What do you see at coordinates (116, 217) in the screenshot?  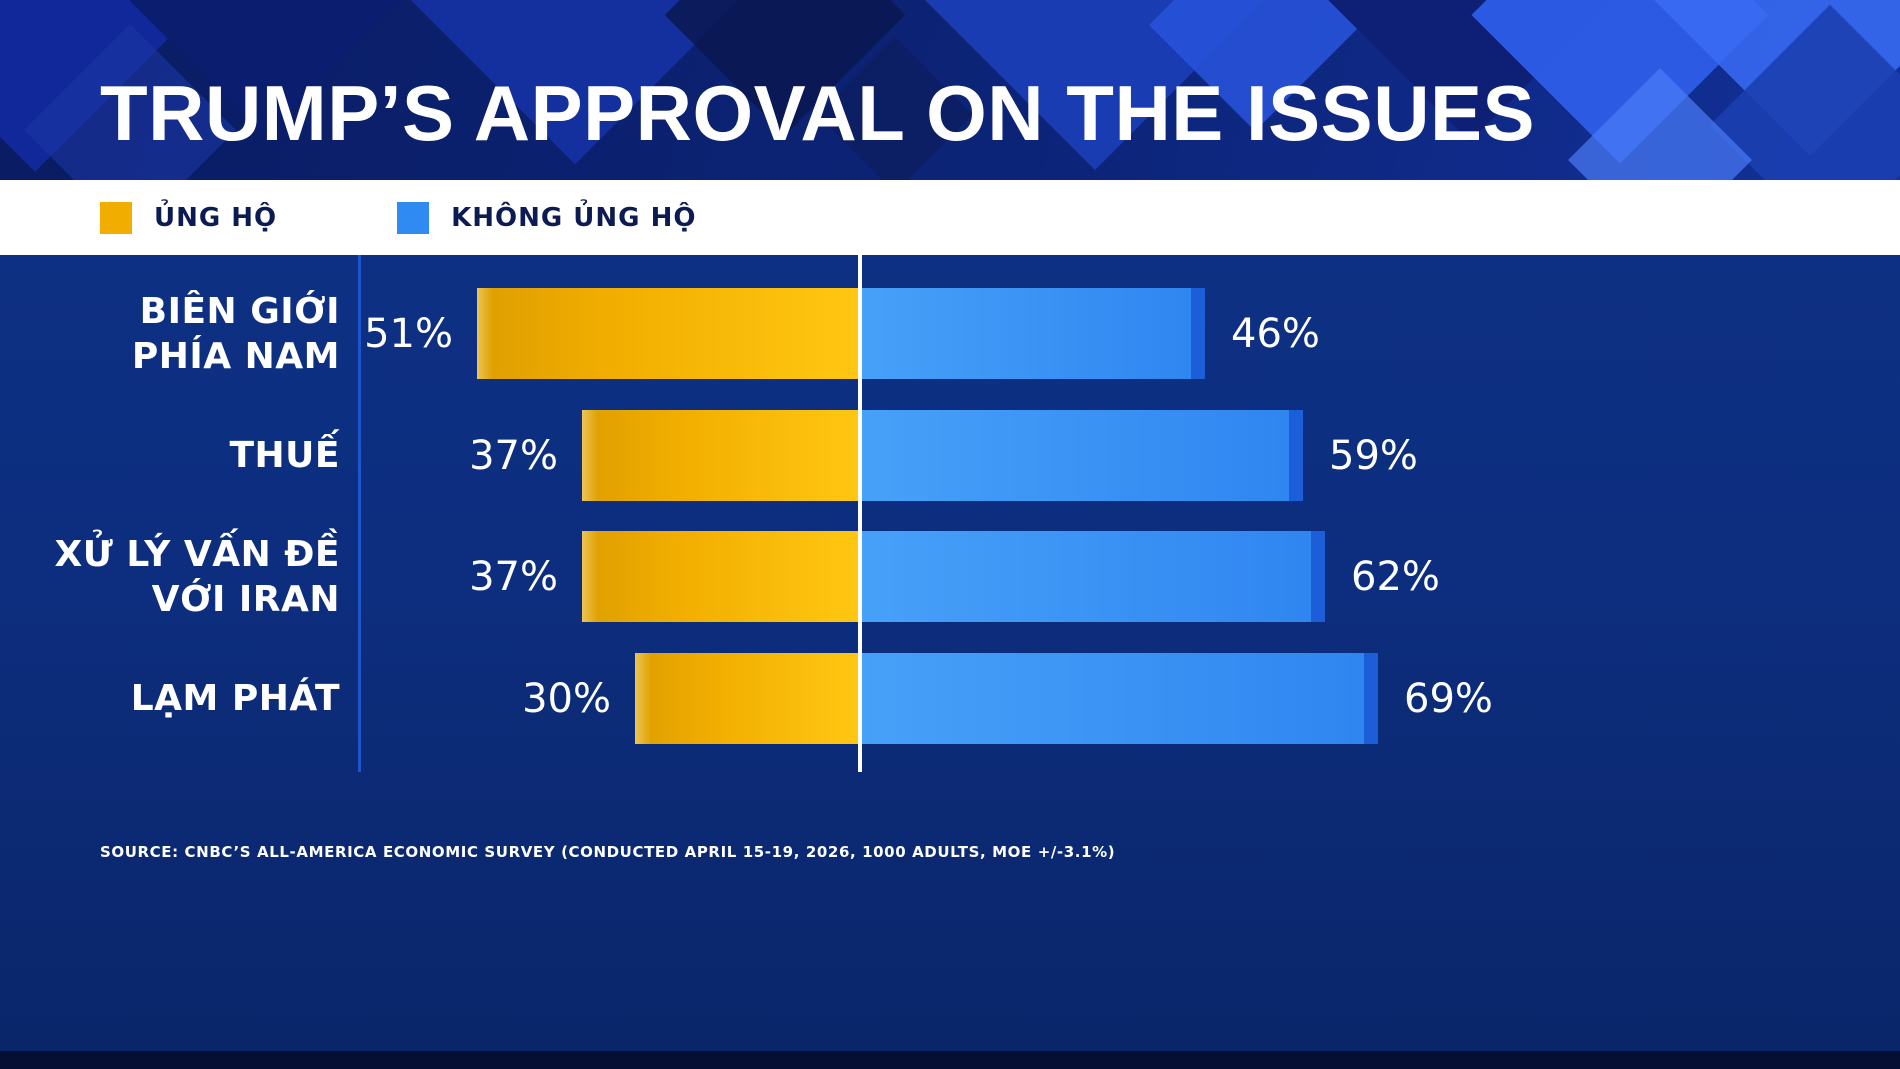 I see `approve-swatch-icon` at bounding box center [116, 217].